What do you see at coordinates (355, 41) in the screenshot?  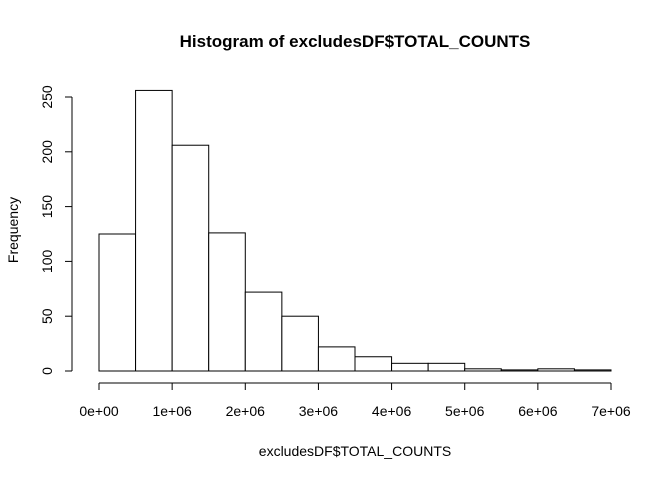 I see `chart-title: Histogram of excludesDF$TOTAL_COUNTS` at bounding box center [355, 41].